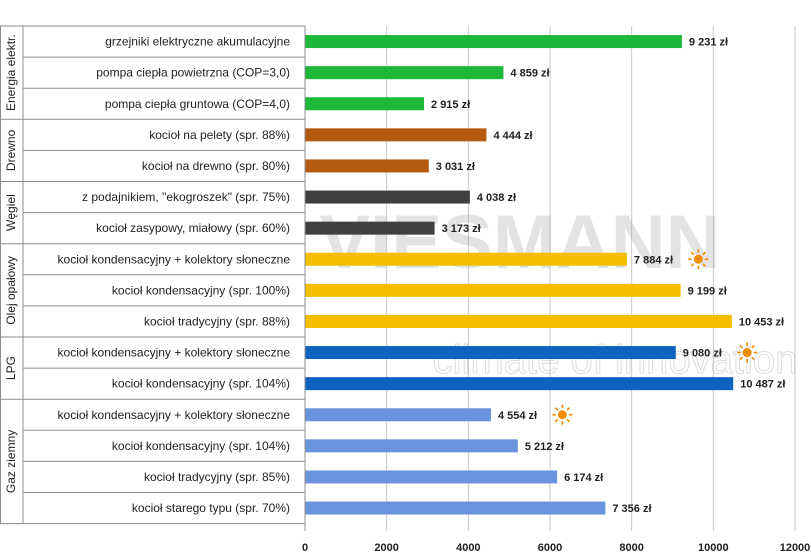 The width and height of the screenshot is (811, 560). What do you see at coordinates (211, 508) in the screenshot?
I see `category-label: kocioł starego typu (spr. 70%)` at bounding box center [211, 508].